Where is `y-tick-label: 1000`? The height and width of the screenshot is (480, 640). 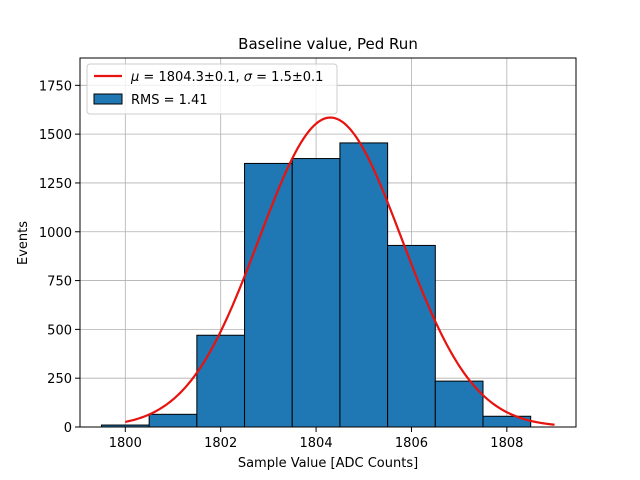 y-tick-label: 1000 is located at coordinates (55, 233).